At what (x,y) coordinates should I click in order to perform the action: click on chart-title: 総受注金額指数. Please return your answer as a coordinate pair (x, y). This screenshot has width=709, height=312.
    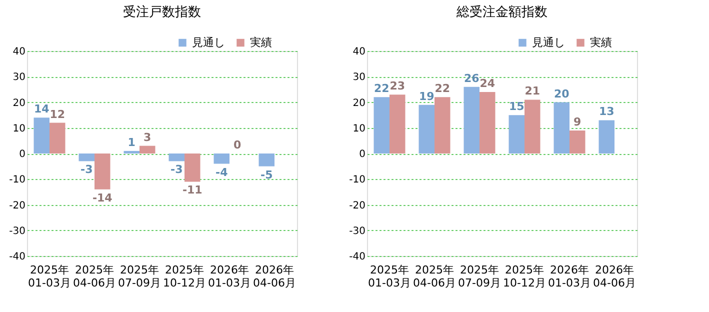
    Looking at the image, I should click on (502, 12).